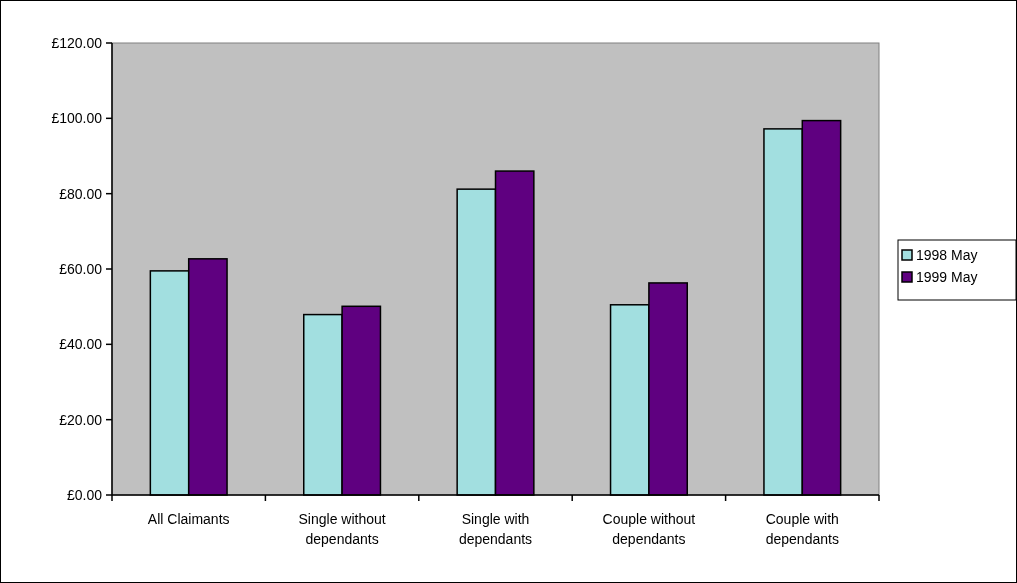 Image resolution: width=1017 pixels, height=583 pixels. What do you see at coordinates (342, 529) in the screenshot?
I see `x-tick-label: Single without dependants` at bounding box center [342, 529].